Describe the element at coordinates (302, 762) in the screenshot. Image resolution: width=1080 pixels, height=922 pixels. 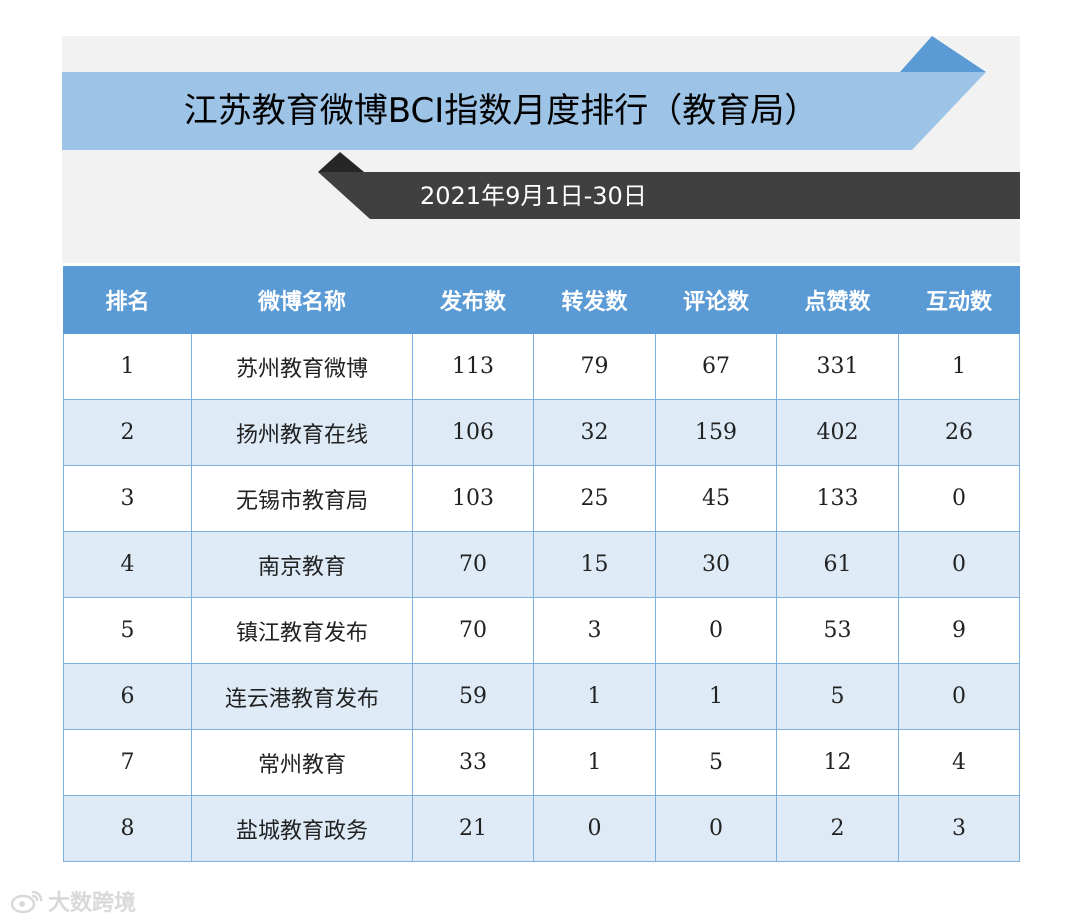
I see `cell-weibo-name: 常州教育` at that location.